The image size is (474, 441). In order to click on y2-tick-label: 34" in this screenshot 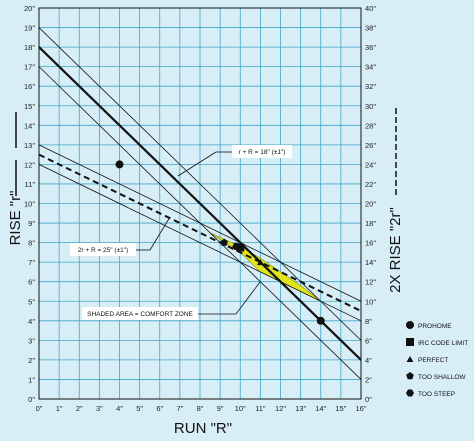, I will do `click(370, 67)`.